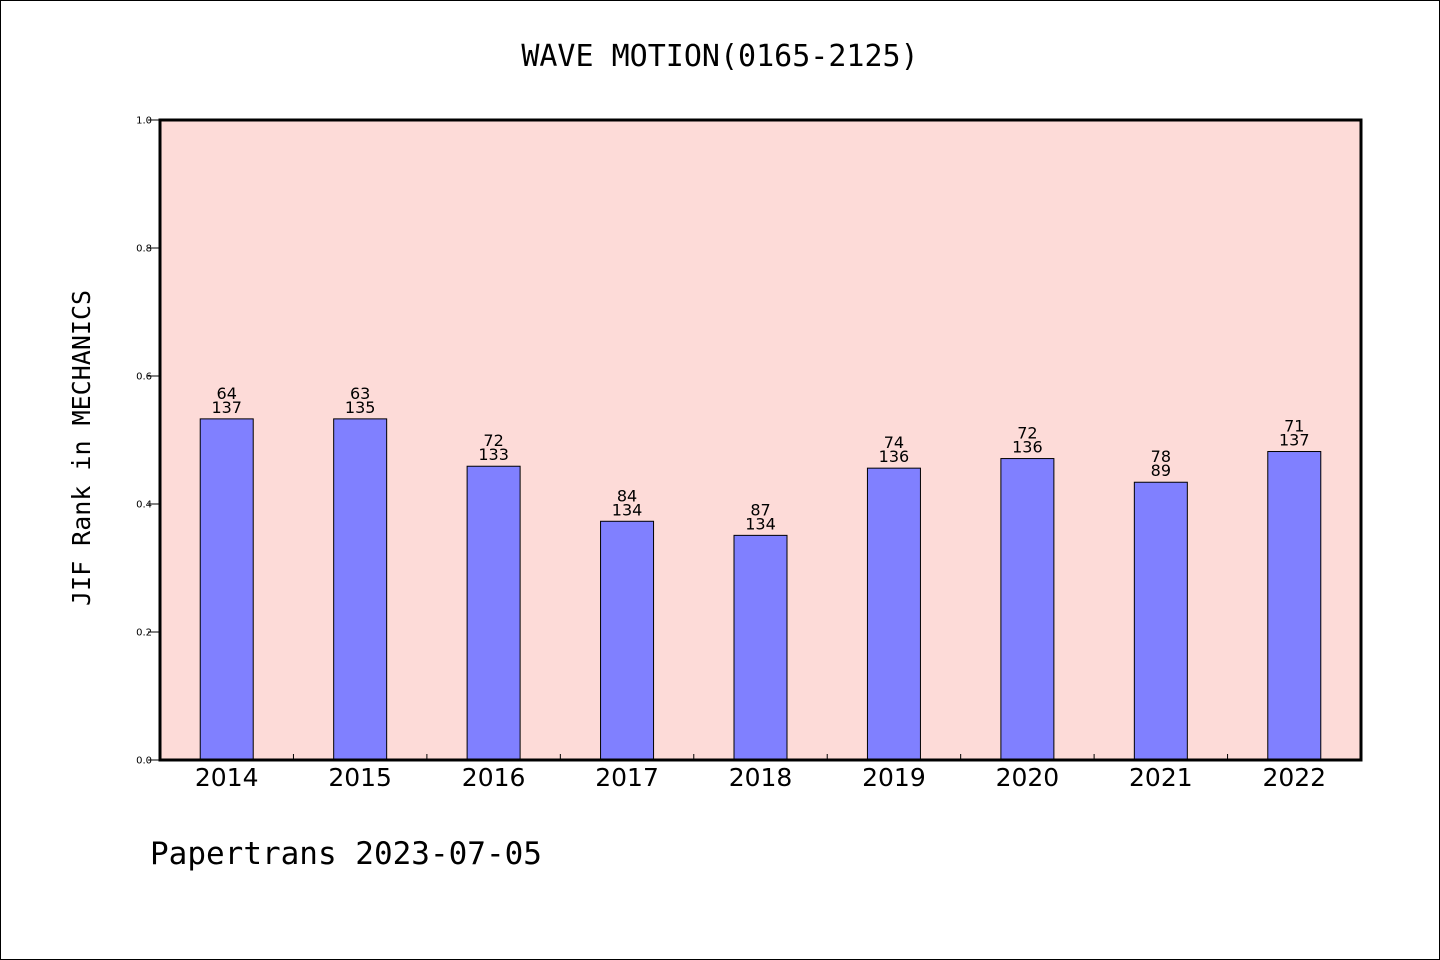 The image size is (1440, 960). What do you see at coordinates (627, 495) in the screenshot?
I see `bar-rank-label: 84` at bounding box center [627, 495].